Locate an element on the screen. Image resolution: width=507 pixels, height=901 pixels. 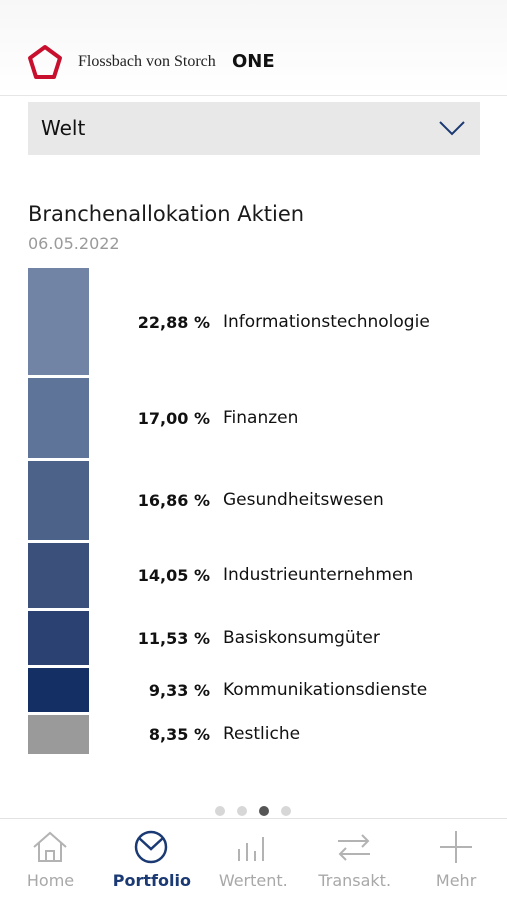
allocation-percent: 8,35 % is located at coordinates (179, 735).